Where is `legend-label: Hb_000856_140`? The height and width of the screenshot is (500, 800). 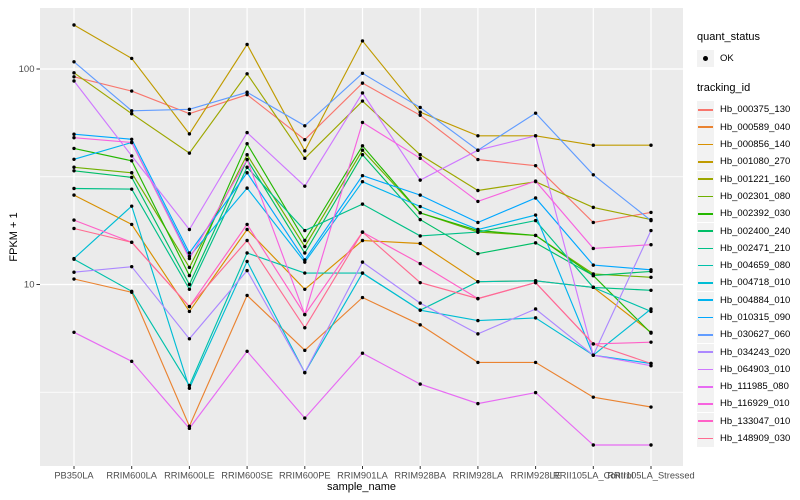
legend-label: Hb_000856_140 is located at coordinates (755, 145).